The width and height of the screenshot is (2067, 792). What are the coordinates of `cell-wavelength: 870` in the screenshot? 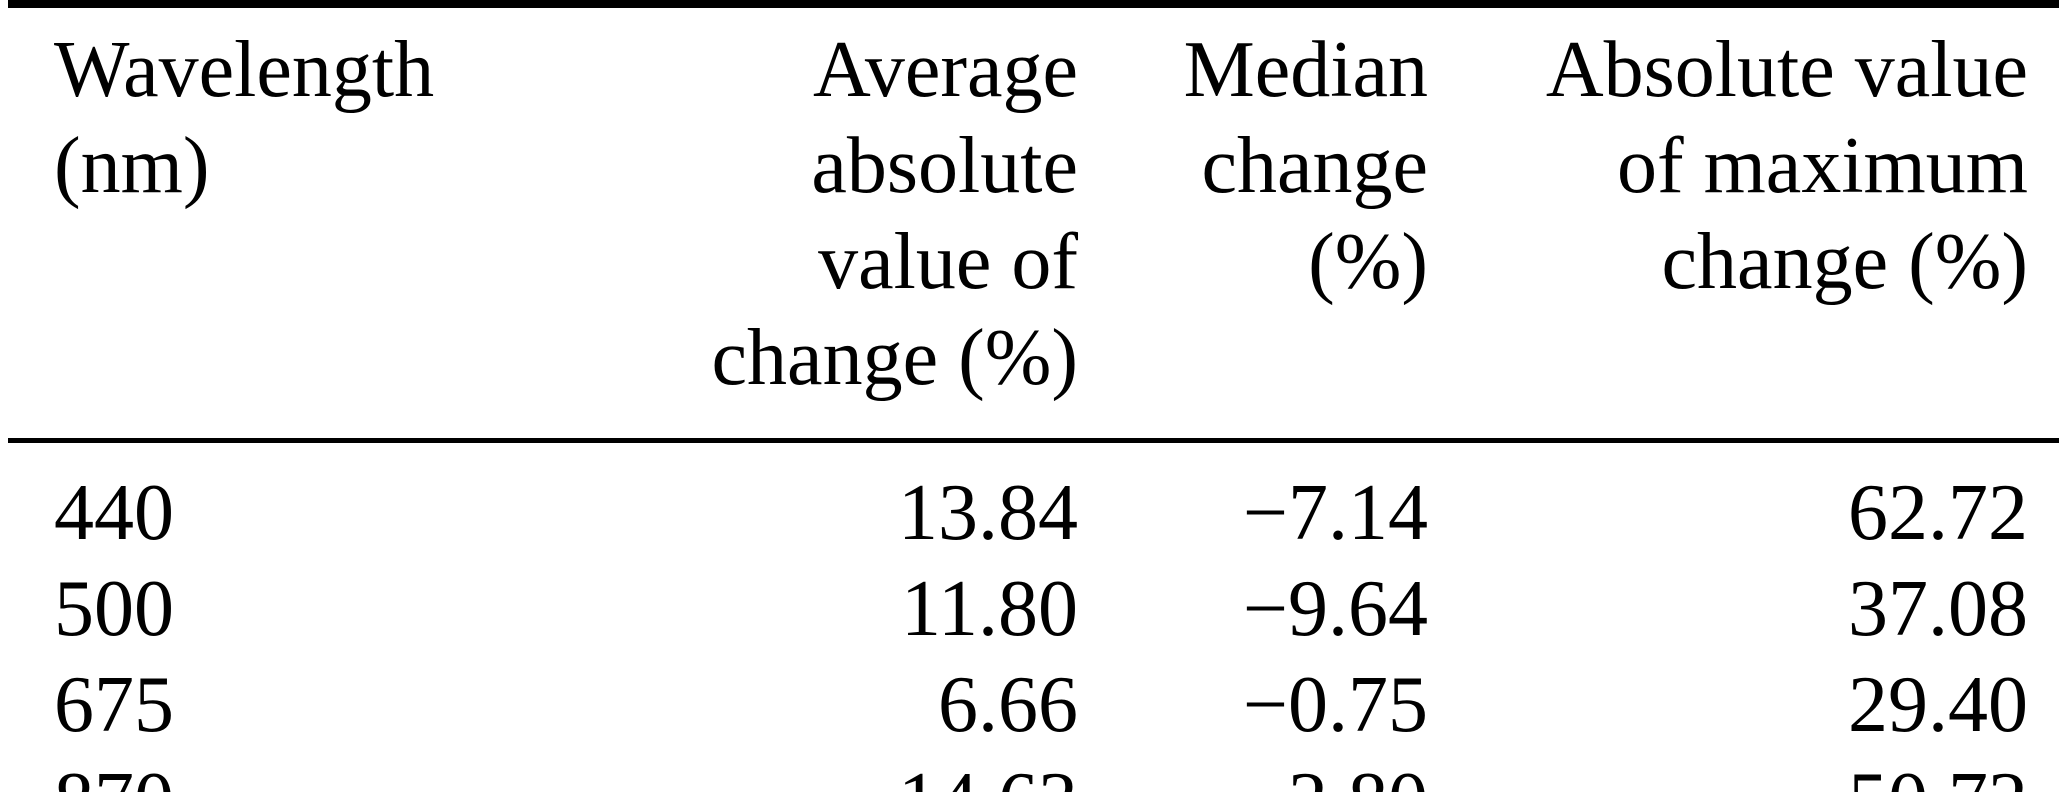 It's located at (274, 772).